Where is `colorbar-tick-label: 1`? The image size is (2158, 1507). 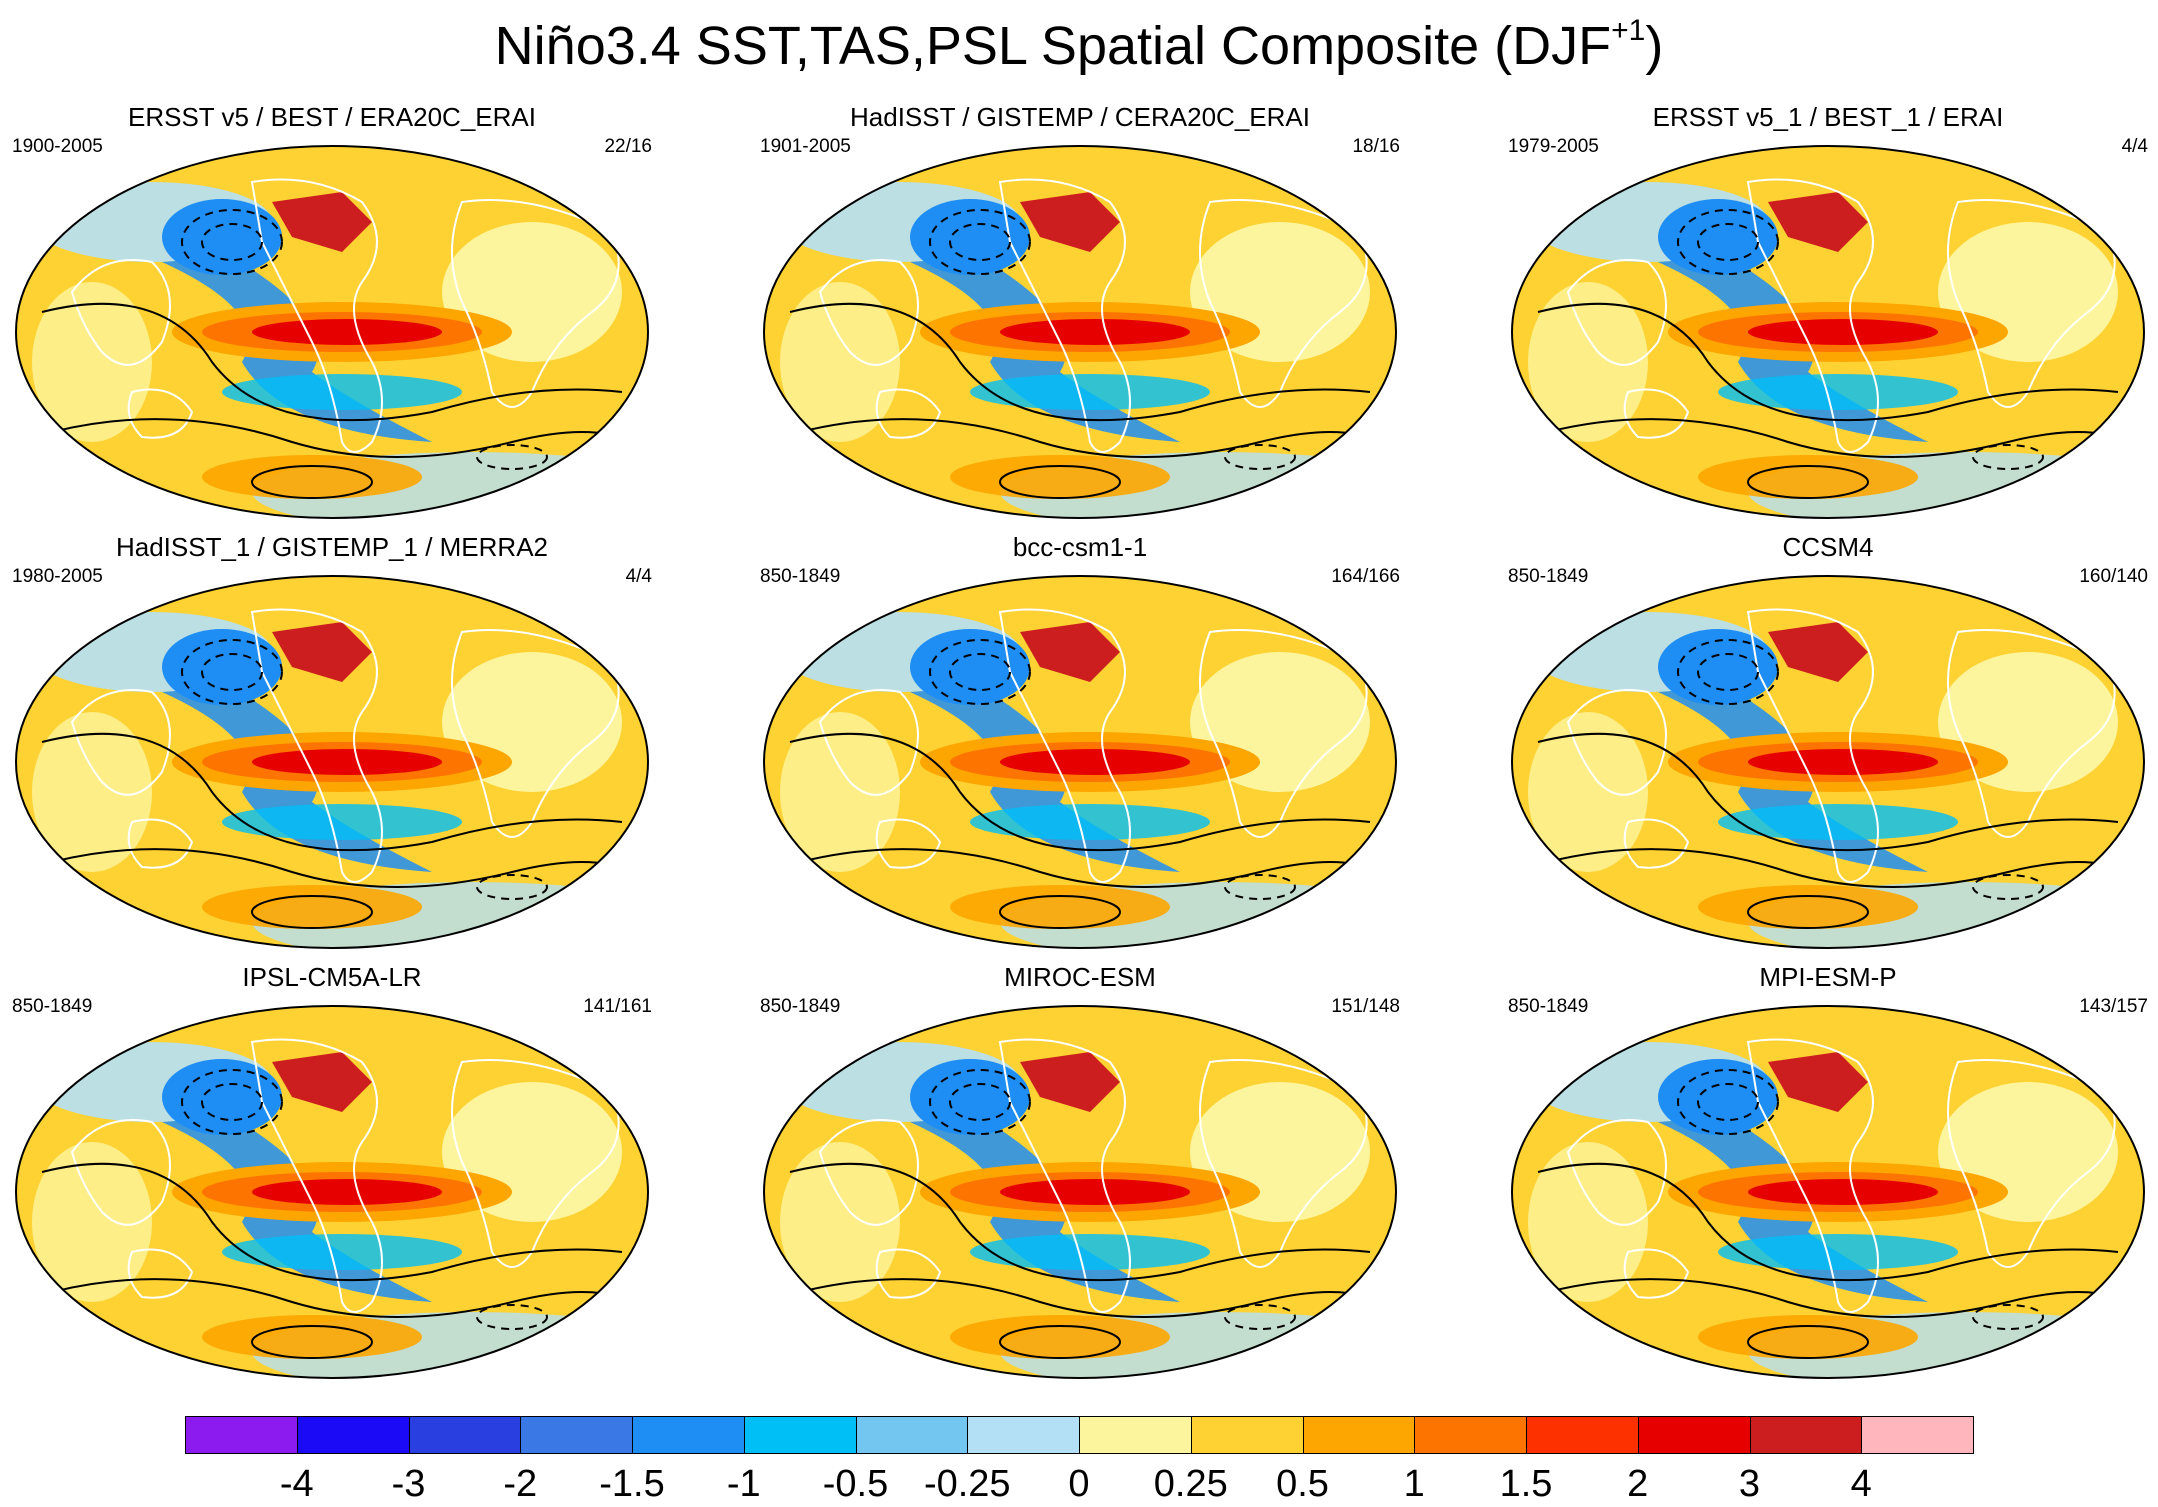
colorbar-tick-label: 1 is located at coordinates (1414, 1484).